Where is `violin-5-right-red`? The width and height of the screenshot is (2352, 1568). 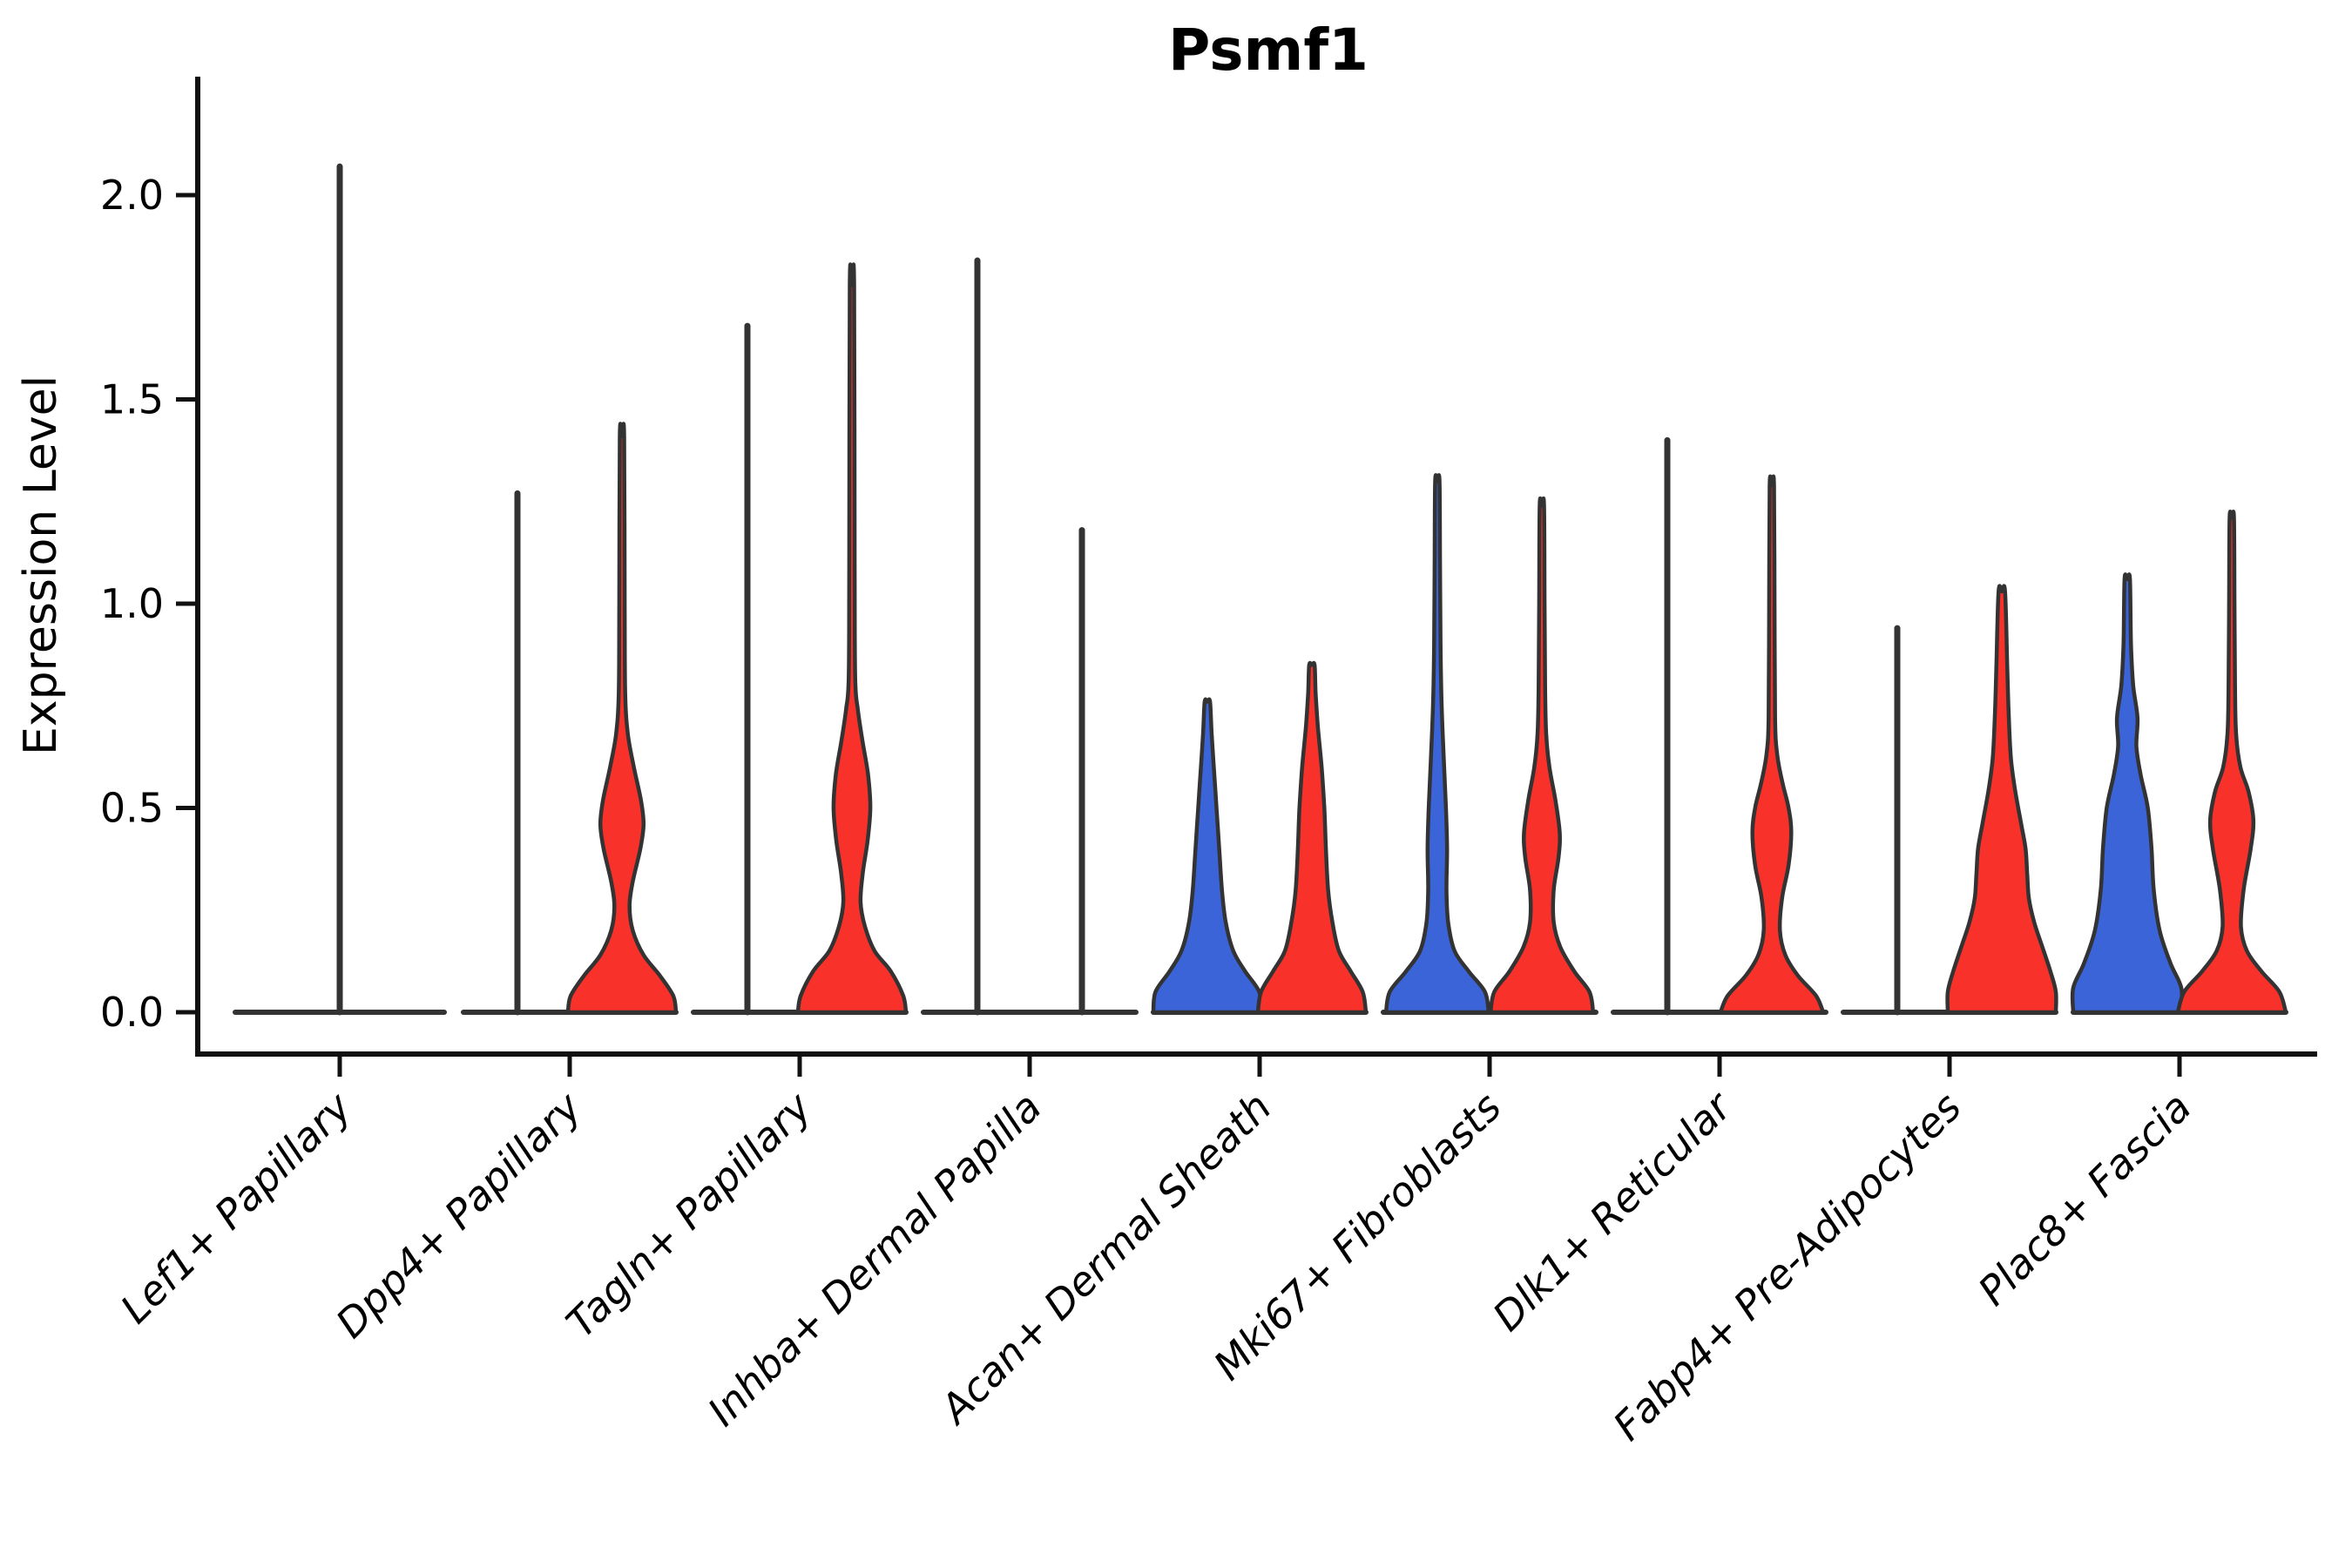
violin-5-right-red is located at coordinates (1542, 756).